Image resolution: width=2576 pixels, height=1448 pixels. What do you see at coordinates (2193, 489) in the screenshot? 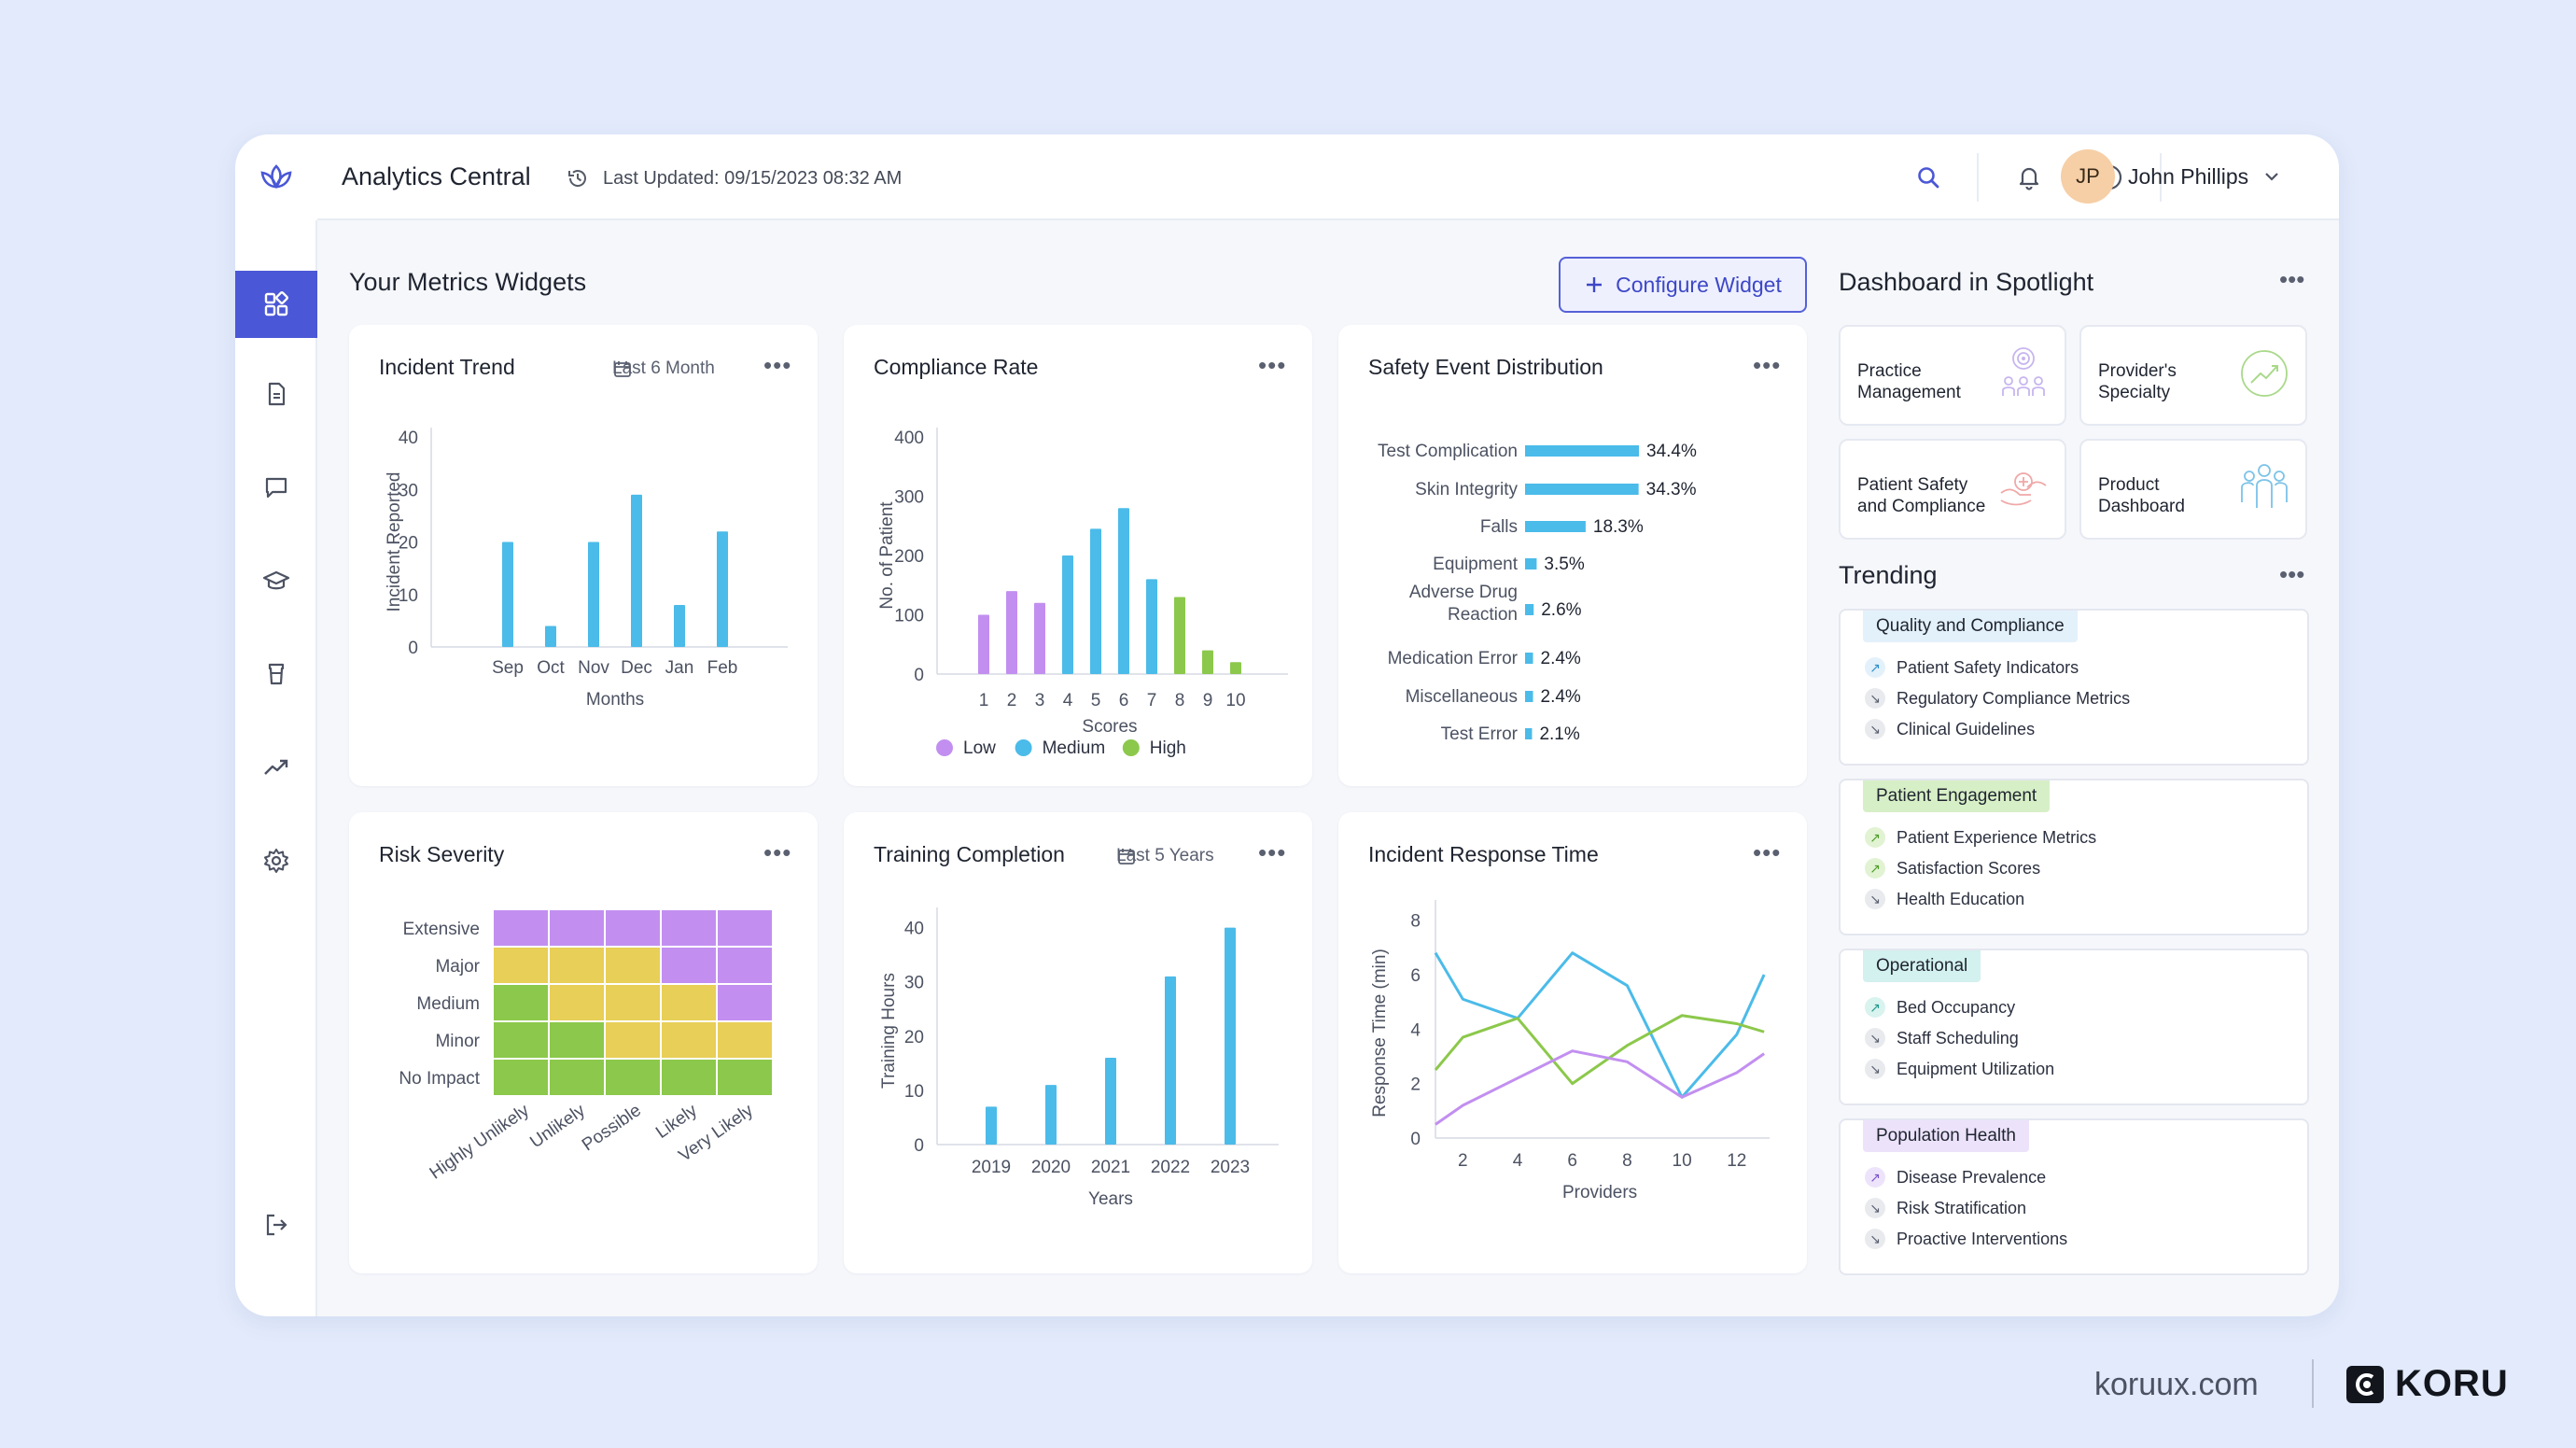
I see `spotlight-product-dashboard: Product Dashboard` at bounding box center [2193, 489].